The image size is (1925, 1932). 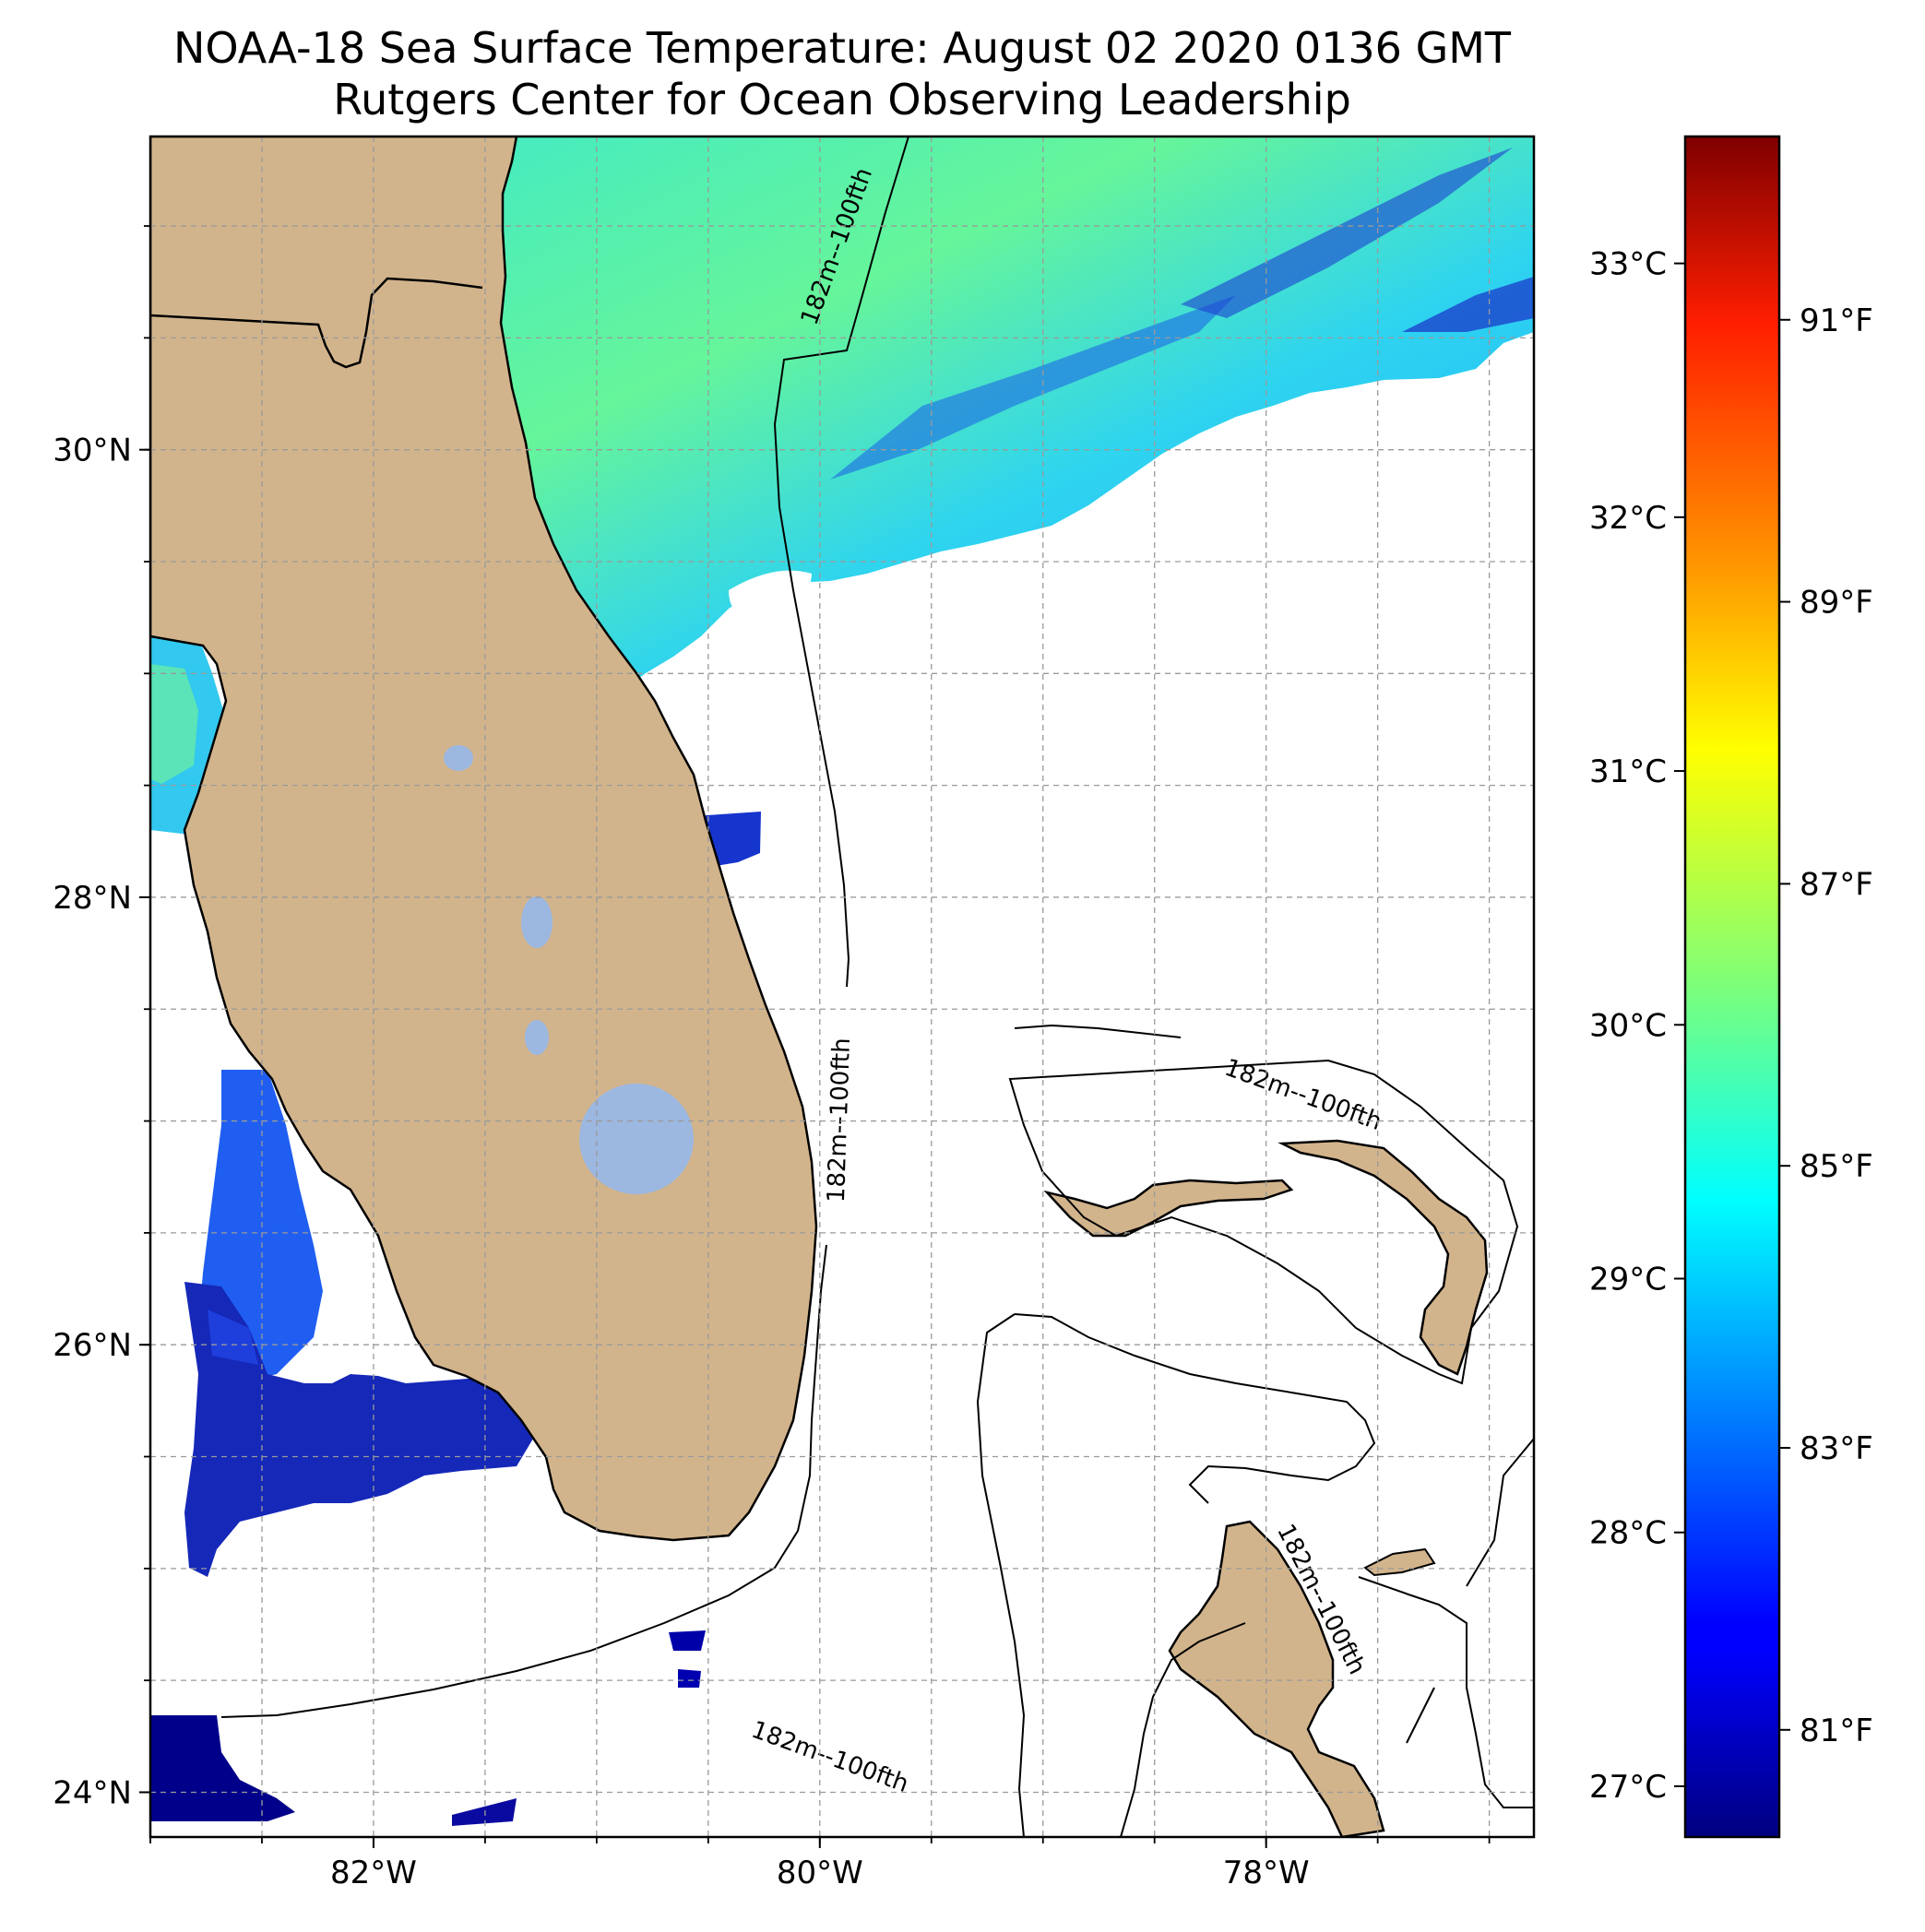 I want to click on lon-tick-label: 82°W, so click(x=373, y=1873).